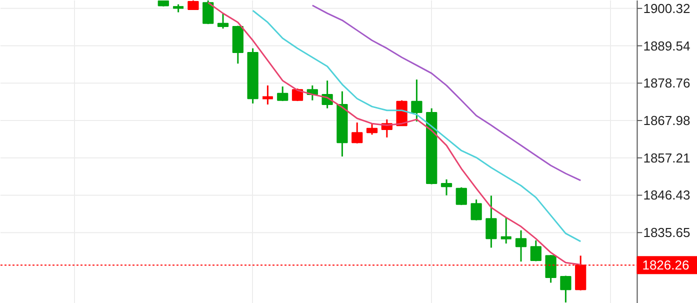  Describe the element at coordinates (666, 120) in the screenshot. I see `y-tick-label: 1867.98` at that location.